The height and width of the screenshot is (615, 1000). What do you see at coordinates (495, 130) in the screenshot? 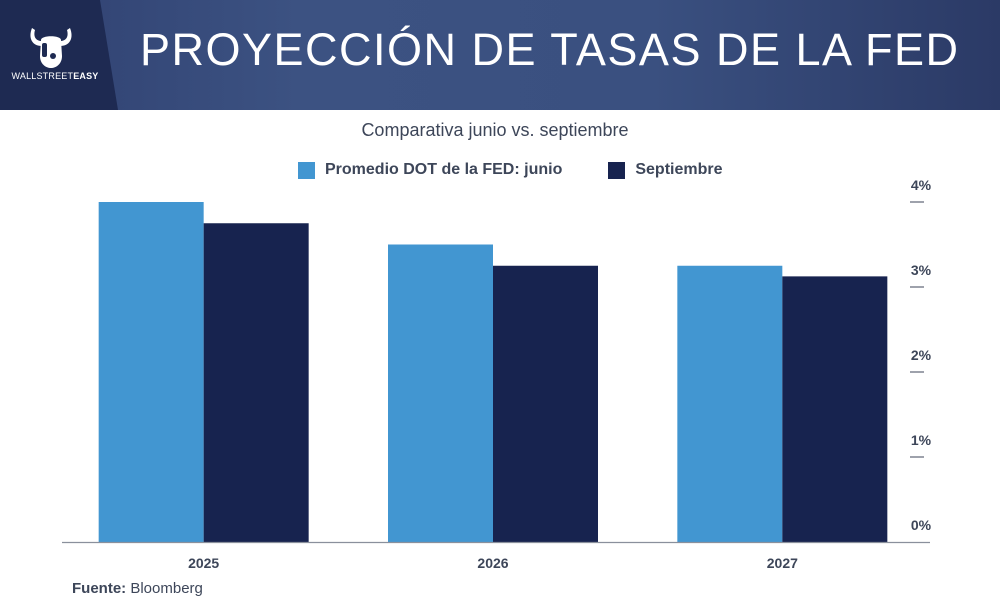
I see `chart-subtitle: Comparativa junio vs. septiembre` at bounding box center [495, 130].